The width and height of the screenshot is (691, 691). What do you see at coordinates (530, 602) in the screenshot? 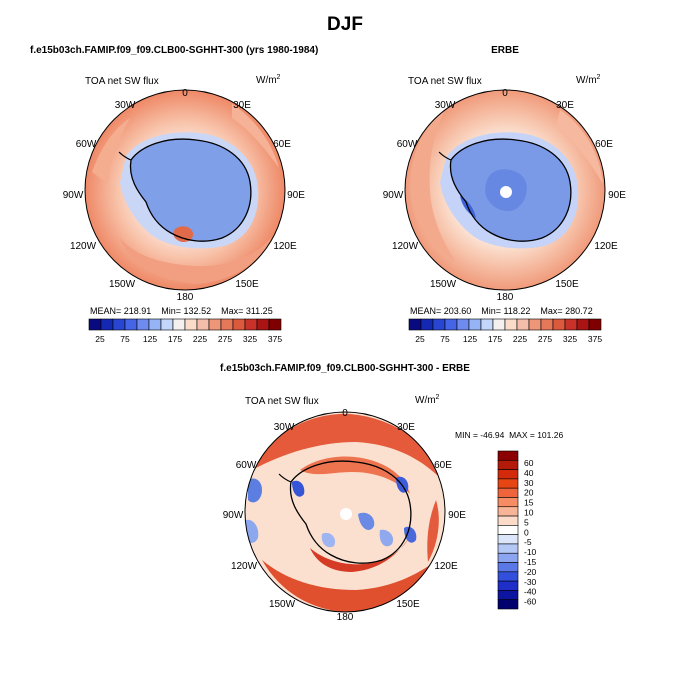
I see `colorbar-label: -60` at bounding box center [530, 602].